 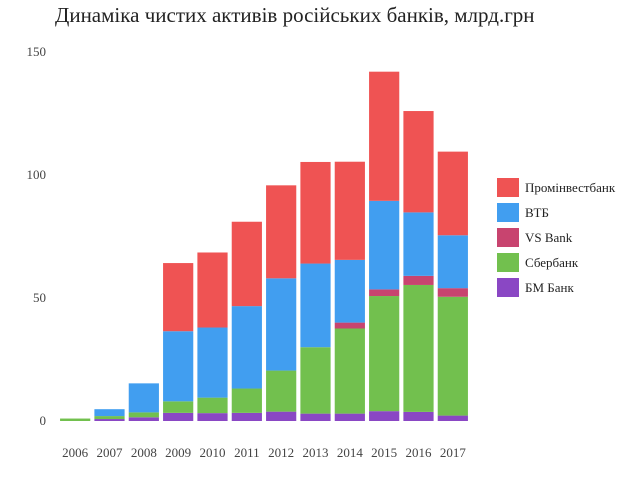 I want to click on legend-label: Промінвестбанк, so click(x=570, y=187).